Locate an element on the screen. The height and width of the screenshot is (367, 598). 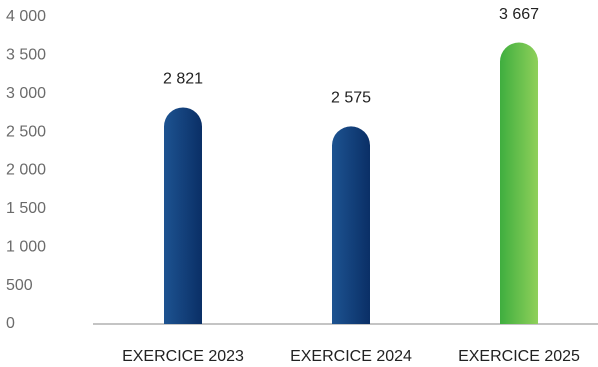
bar-value-label: 3 667 is located at coordinates (519, 14).